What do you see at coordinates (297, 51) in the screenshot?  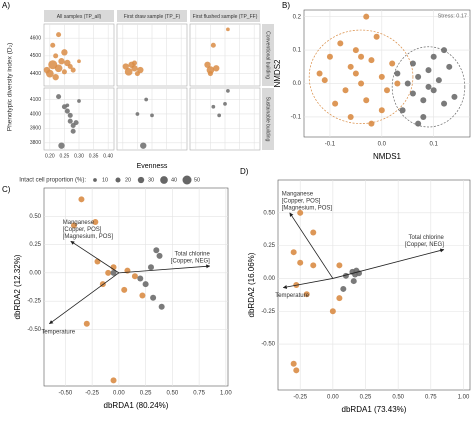 I see `y-tick-label: 0.1` at bounding box center [297, 51].